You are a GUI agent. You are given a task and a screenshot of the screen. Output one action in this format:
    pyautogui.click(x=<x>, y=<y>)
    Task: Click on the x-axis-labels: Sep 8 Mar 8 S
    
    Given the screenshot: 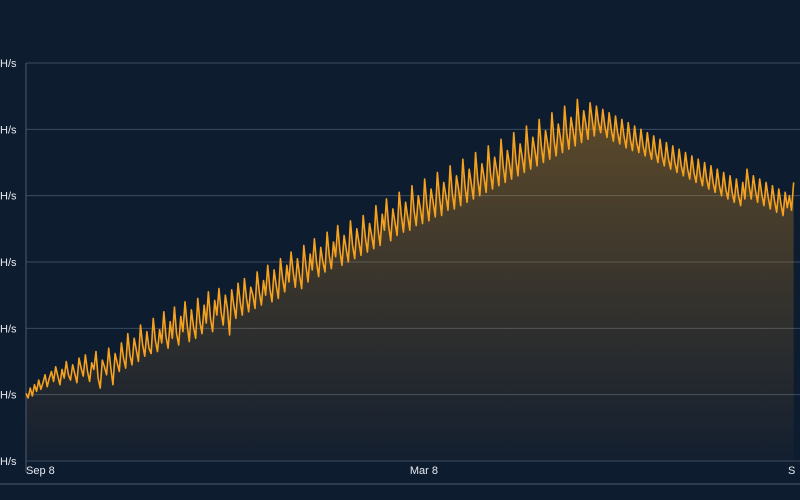 What is the action you would take?
    pyautogui.click(x=410, y=471)
    